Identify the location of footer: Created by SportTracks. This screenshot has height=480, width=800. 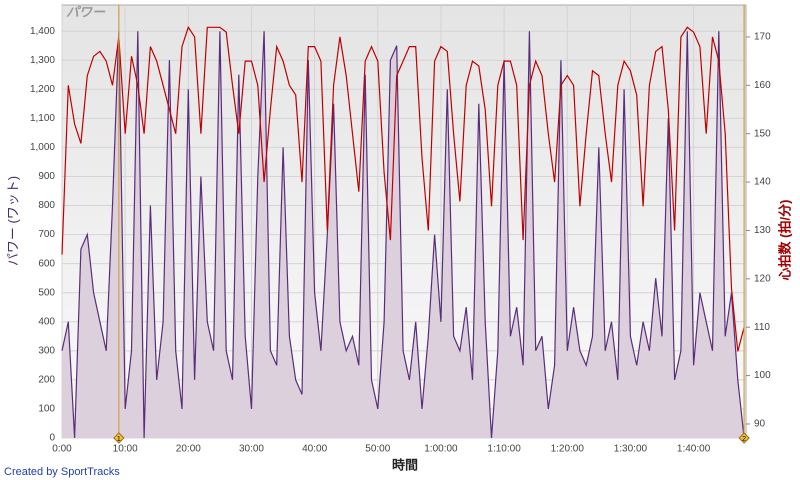
(62, 472).